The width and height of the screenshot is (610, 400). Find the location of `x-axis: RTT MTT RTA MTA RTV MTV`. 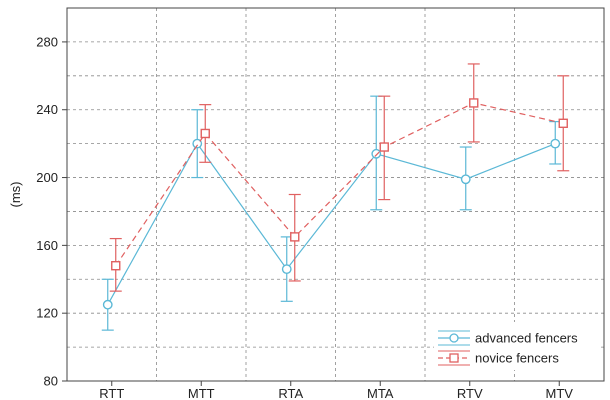

x-axis: RTT MTT RTA MTA RTV MTV is located at coordinates (336, 390).